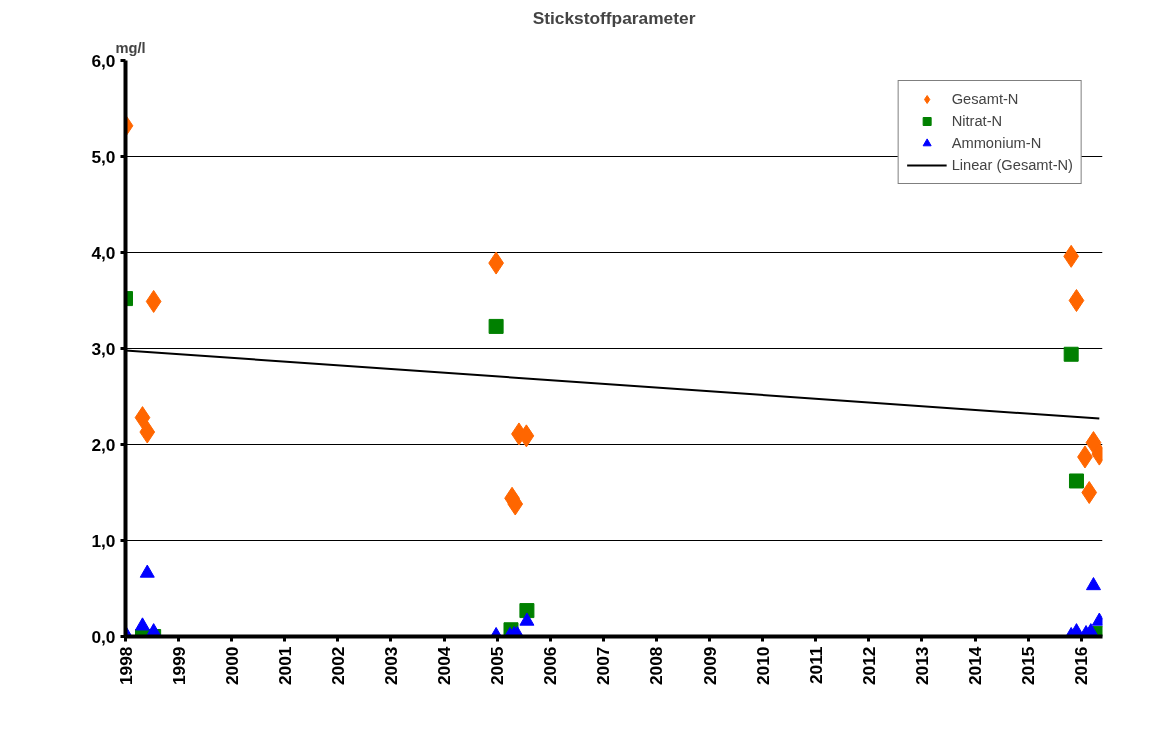 This screenshot has width=1152, height=733. What do you see at coordinates (614, 17) in the screenshot?
I see `chart-title: Stickstoffparameter` at bounding box center [614, 17].